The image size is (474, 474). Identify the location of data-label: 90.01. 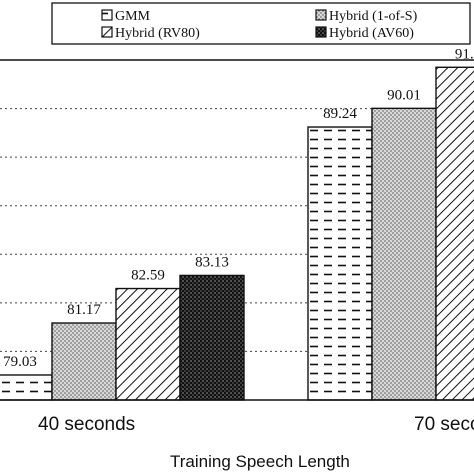
(404, 95).